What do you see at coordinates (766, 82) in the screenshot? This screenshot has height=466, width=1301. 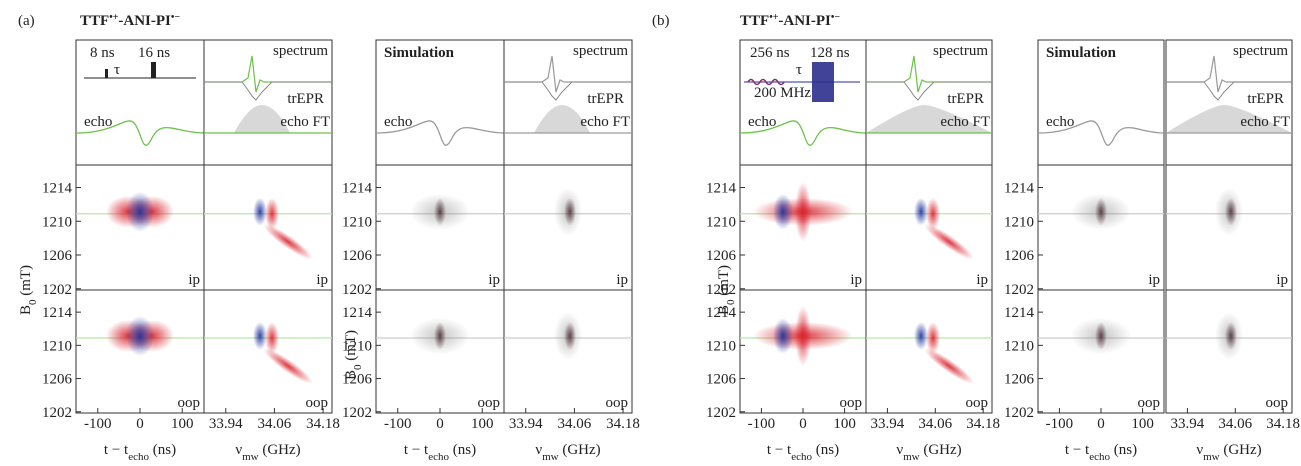 I see `chirp-pulse` at bounding box center [766, 82].